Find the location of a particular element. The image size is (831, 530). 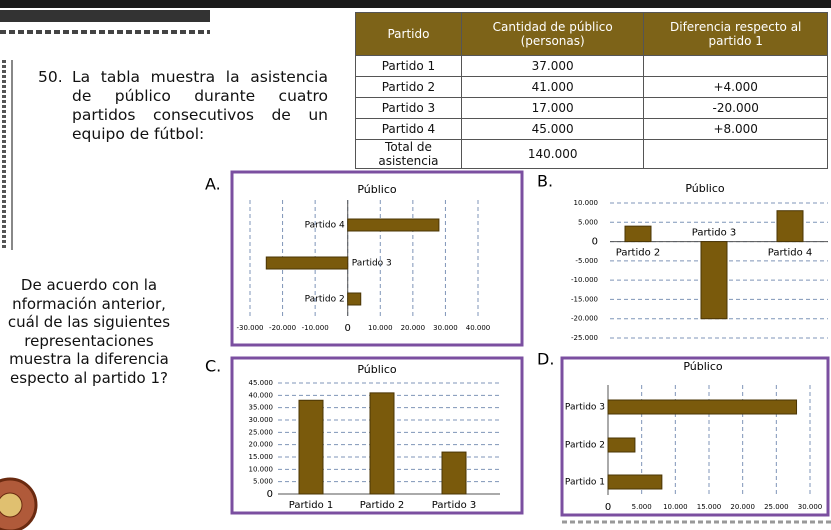

table-cell: Partido 2 is located at coordinates (408, 87).